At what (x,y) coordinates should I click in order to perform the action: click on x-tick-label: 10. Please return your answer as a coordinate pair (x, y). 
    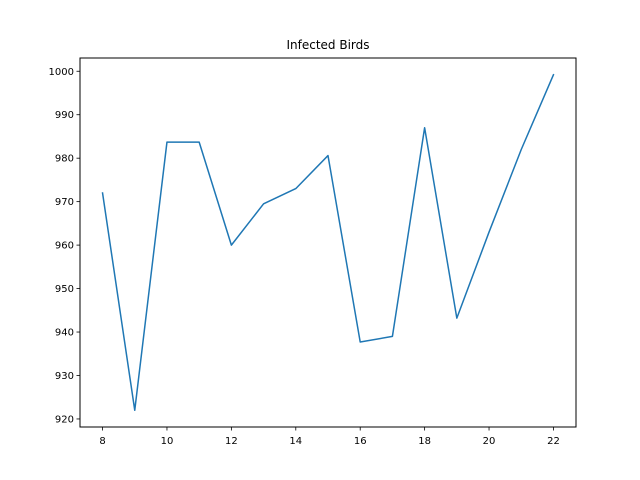
    Looking at the image, I should click on (167, 441).